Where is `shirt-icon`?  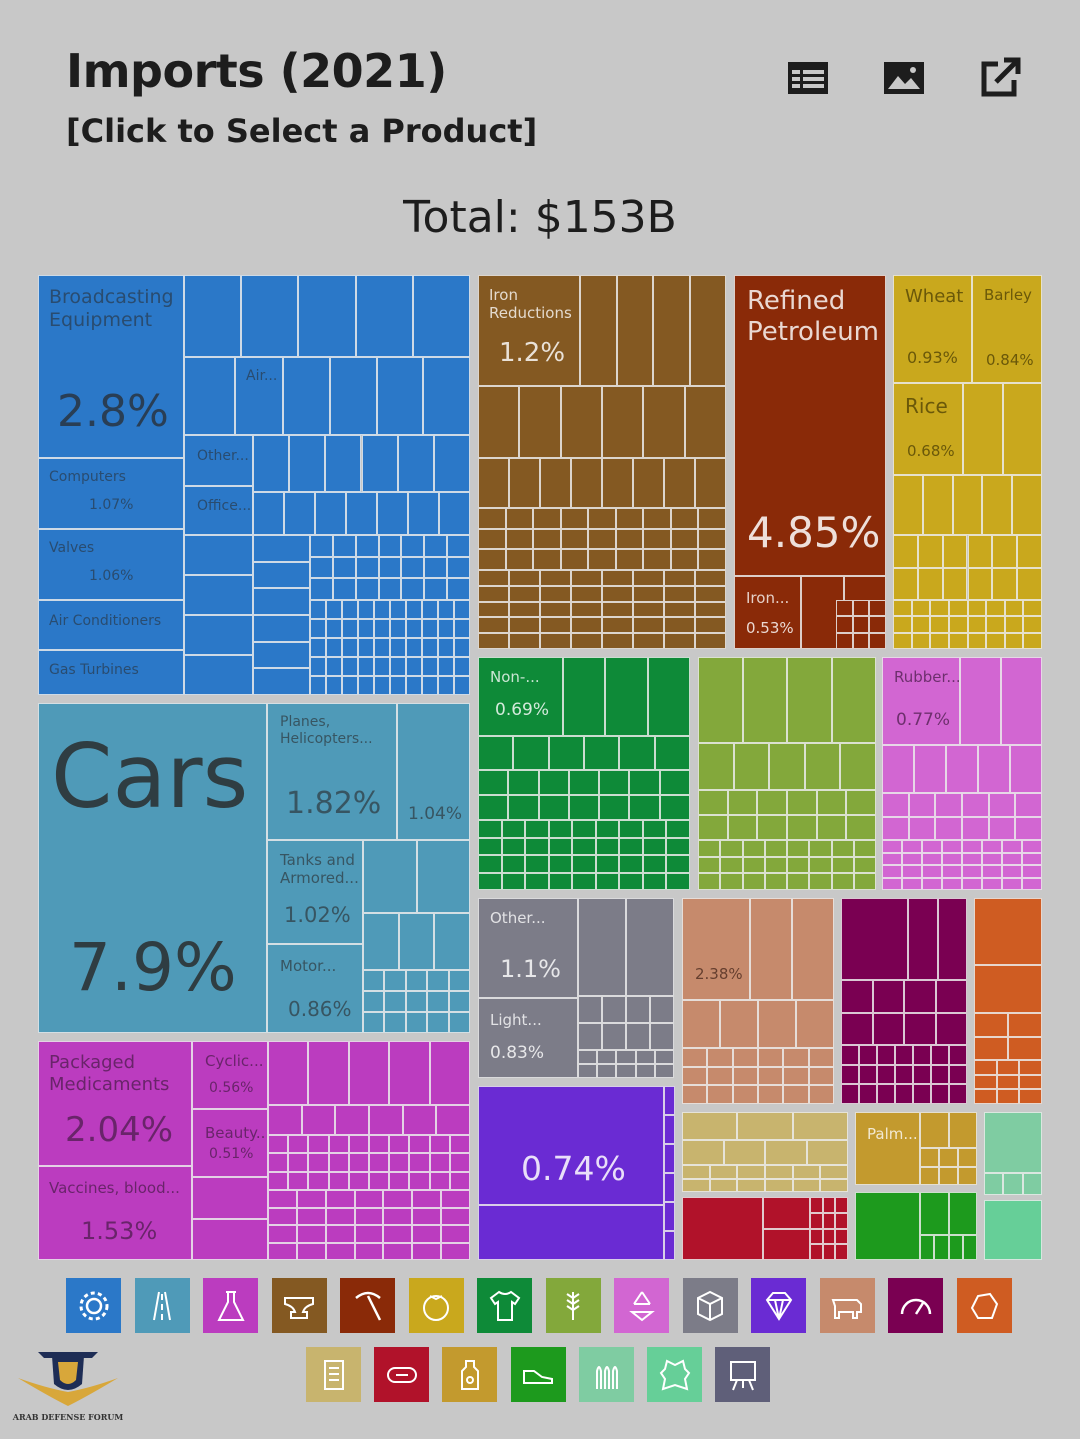 shirt-icon is located at coordinates (504, 1305).